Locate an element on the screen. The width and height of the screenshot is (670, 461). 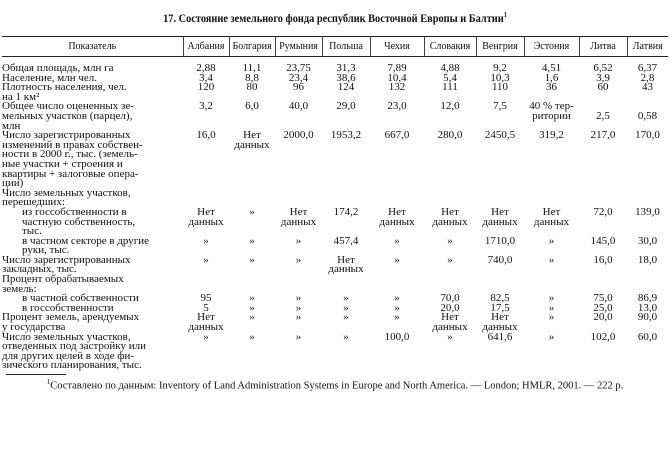
cell-value: 86,9 is located at coordinates (647, 298).